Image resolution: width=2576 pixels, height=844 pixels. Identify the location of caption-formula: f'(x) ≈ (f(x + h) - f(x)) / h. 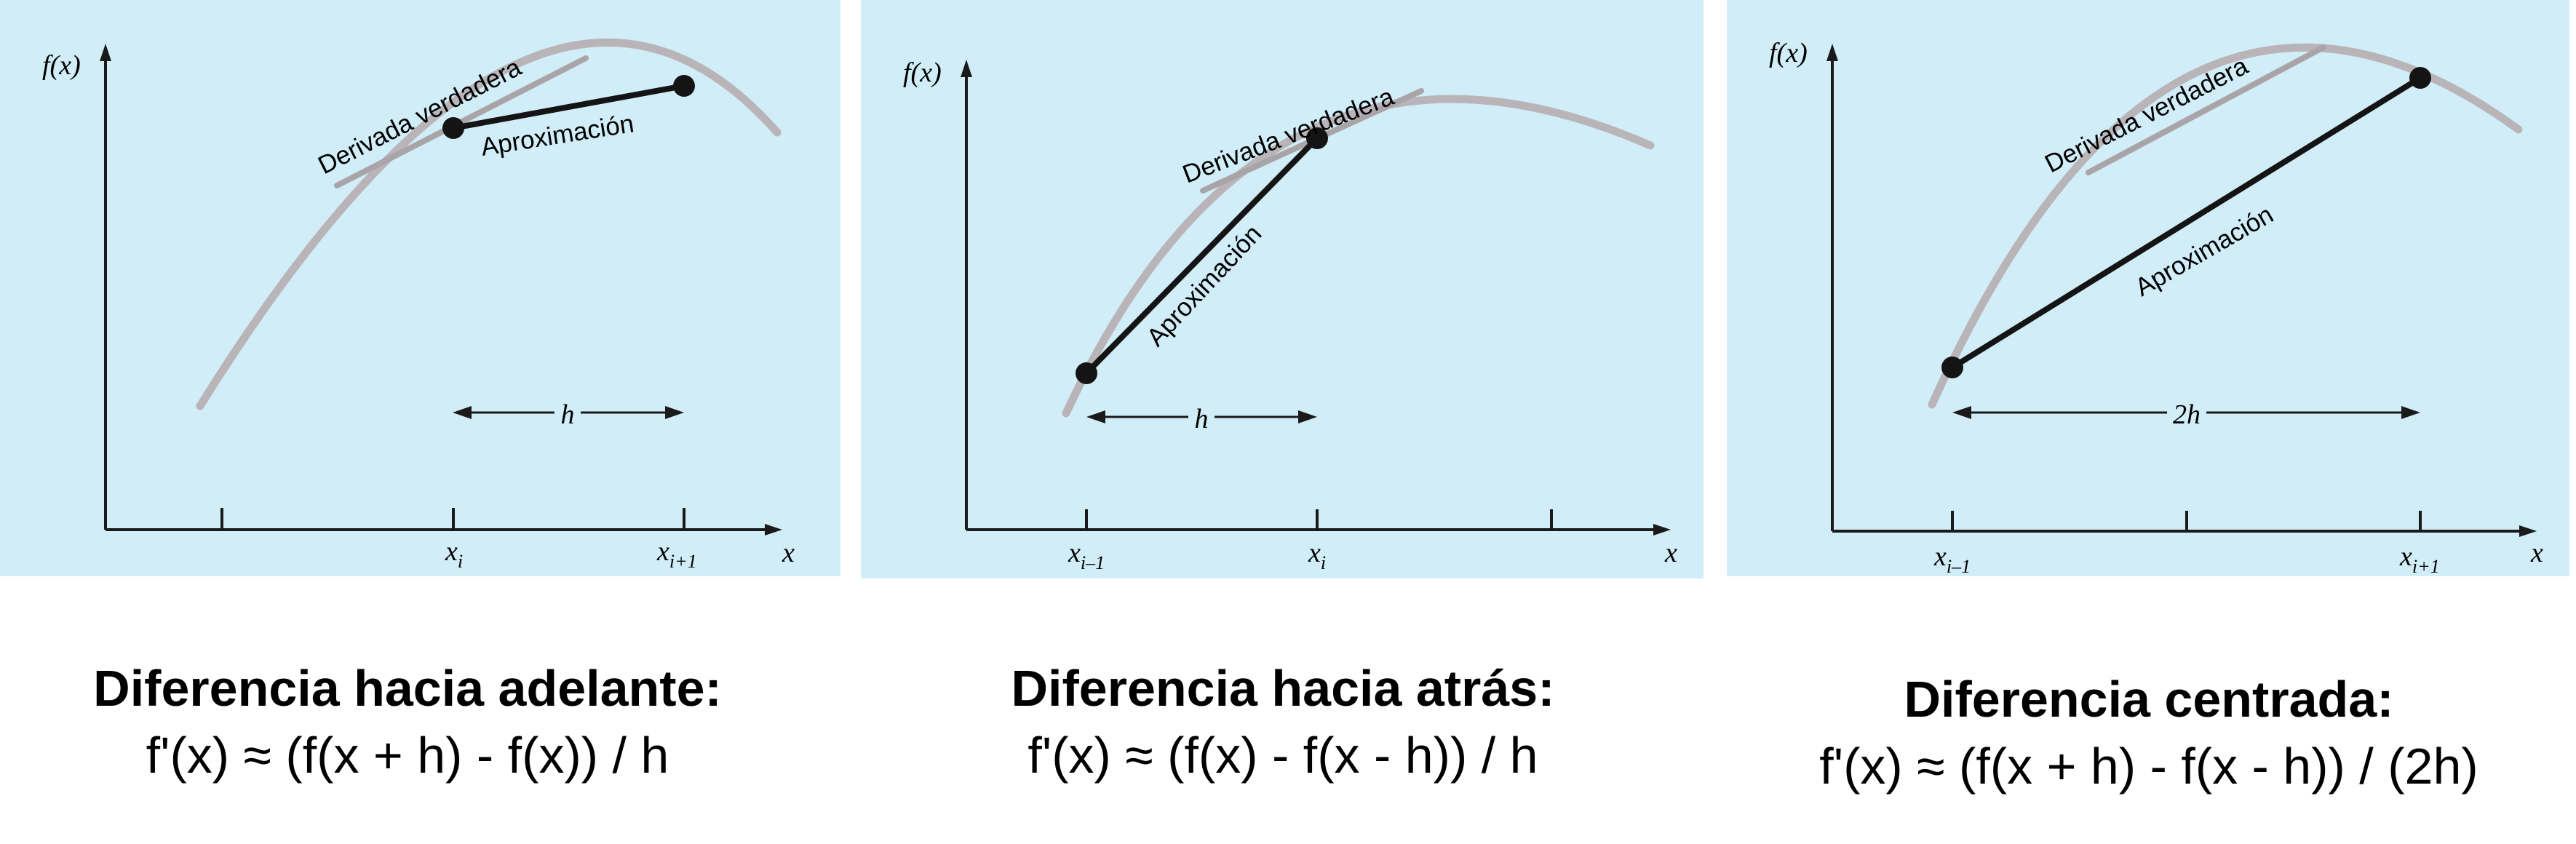
(407, 755).